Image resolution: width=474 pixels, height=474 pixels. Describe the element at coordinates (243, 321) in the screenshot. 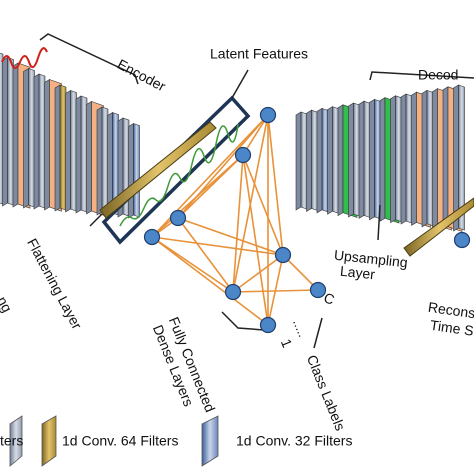

I see `dense-brace` at that location.